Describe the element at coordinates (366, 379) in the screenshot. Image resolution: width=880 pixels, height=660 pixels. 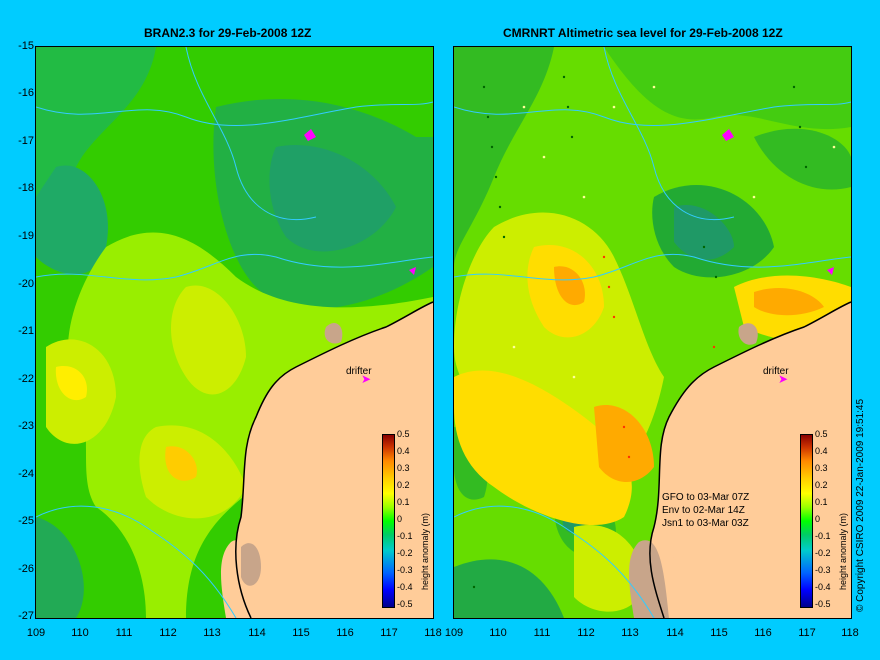
I see `left-drifter-arrow-icon: ➤` at that location.